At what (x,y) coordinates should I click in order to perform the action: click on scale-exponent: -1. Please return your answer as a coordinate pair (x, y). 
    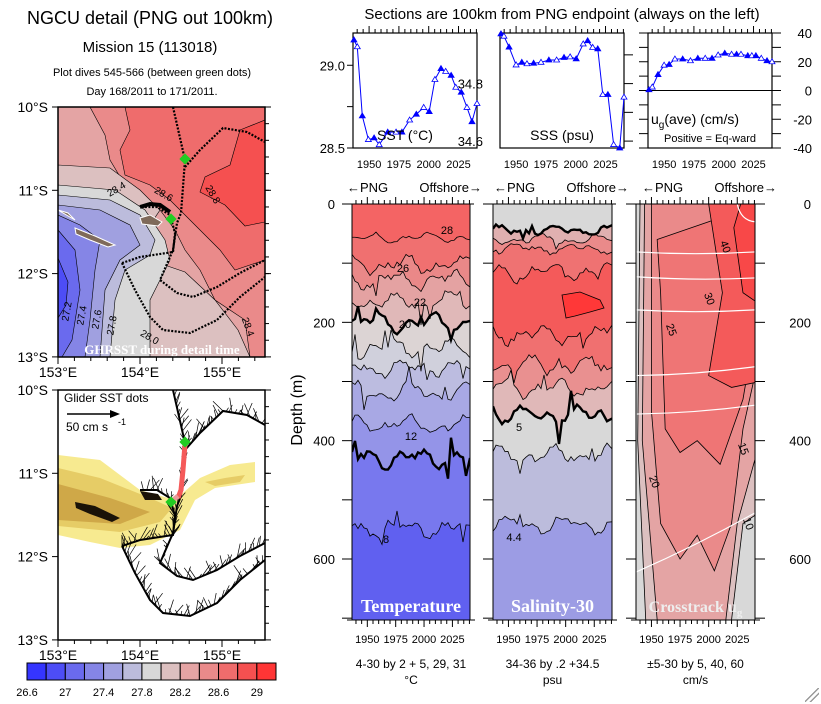
    Looking at the image, I should click on (122, 422).